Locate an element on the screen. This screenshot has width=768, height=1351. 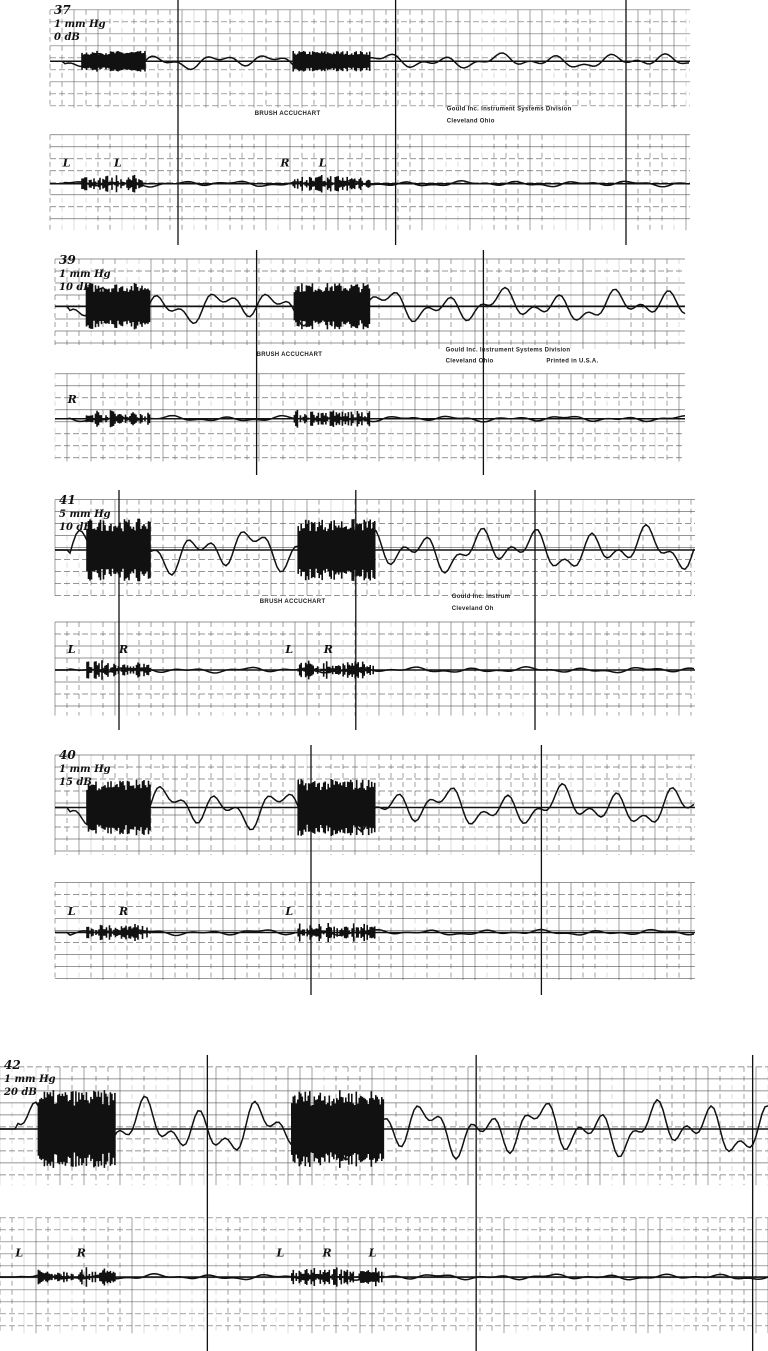
panel-label: 5 mm Hg is located at coordinates (85, 514).